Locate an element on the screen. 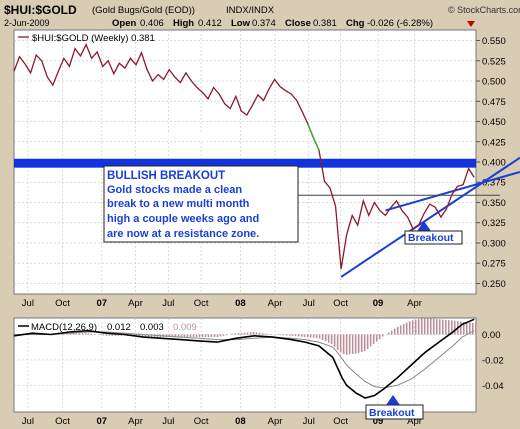 Image resolution: width=520 pixels, height=429 pixels. down-arrow-icon is located at coordinates (471, 24).